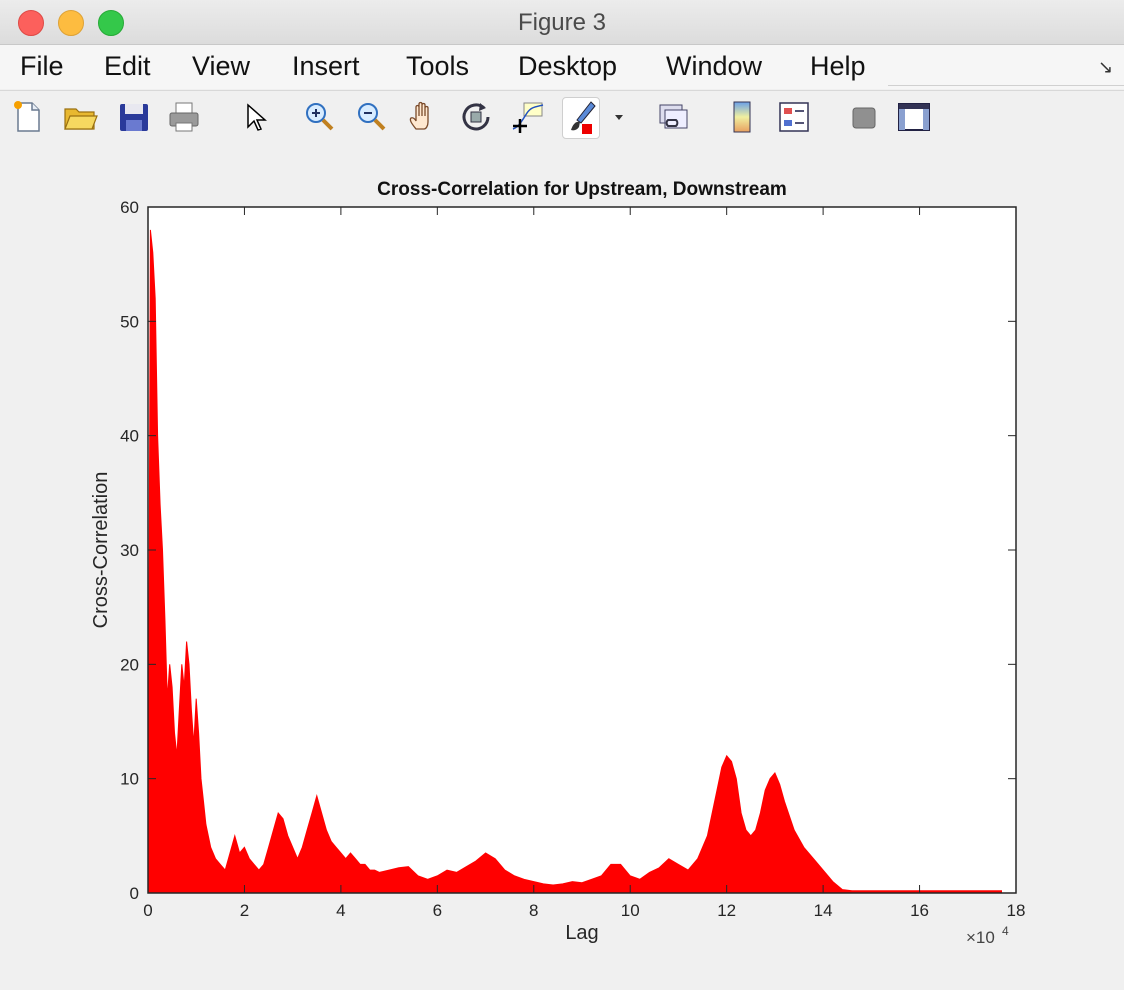 This screenshot has height=990, width=1124. I want to click on link-plot-icon, so click(674, 117).